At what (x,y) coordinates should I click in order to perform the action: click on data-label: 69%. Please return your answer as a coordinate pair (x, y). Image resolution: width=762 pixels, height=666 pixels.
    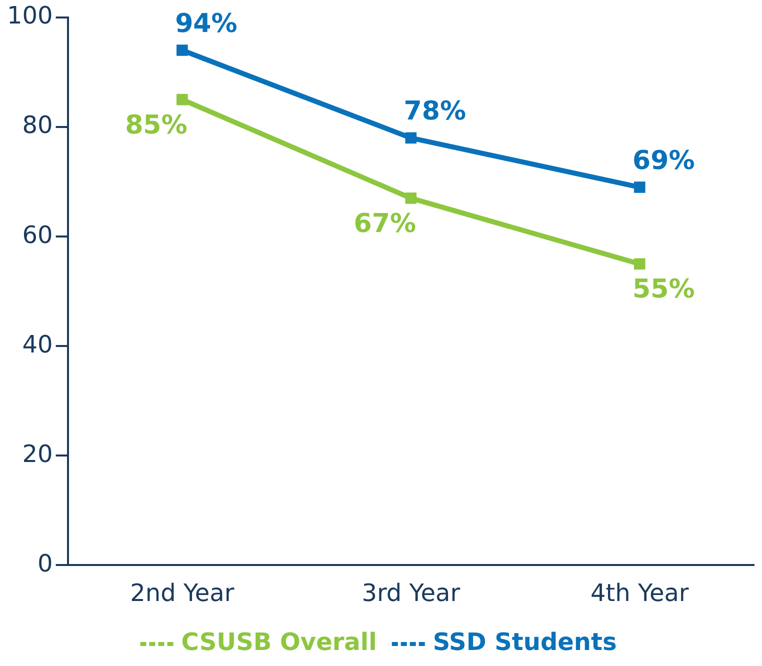
    Looking at the image, I should click on (663, 161).